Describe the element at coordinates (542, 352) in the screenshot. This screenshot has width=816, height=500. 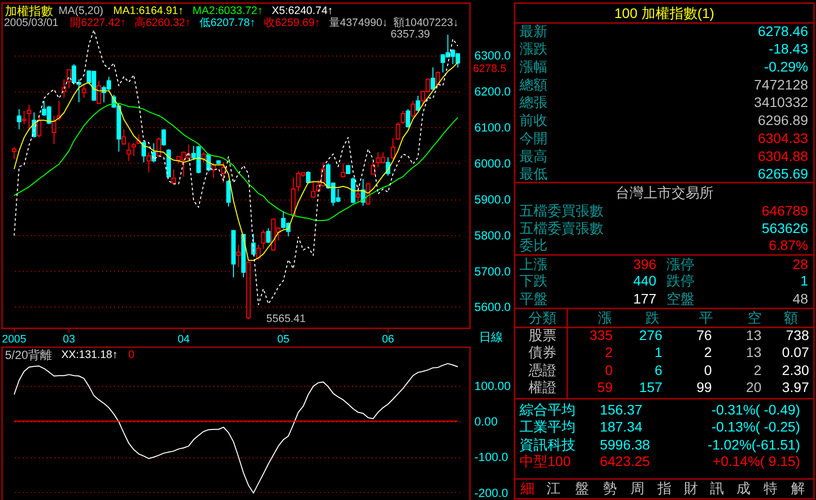
I see `text: 債券` at that location.